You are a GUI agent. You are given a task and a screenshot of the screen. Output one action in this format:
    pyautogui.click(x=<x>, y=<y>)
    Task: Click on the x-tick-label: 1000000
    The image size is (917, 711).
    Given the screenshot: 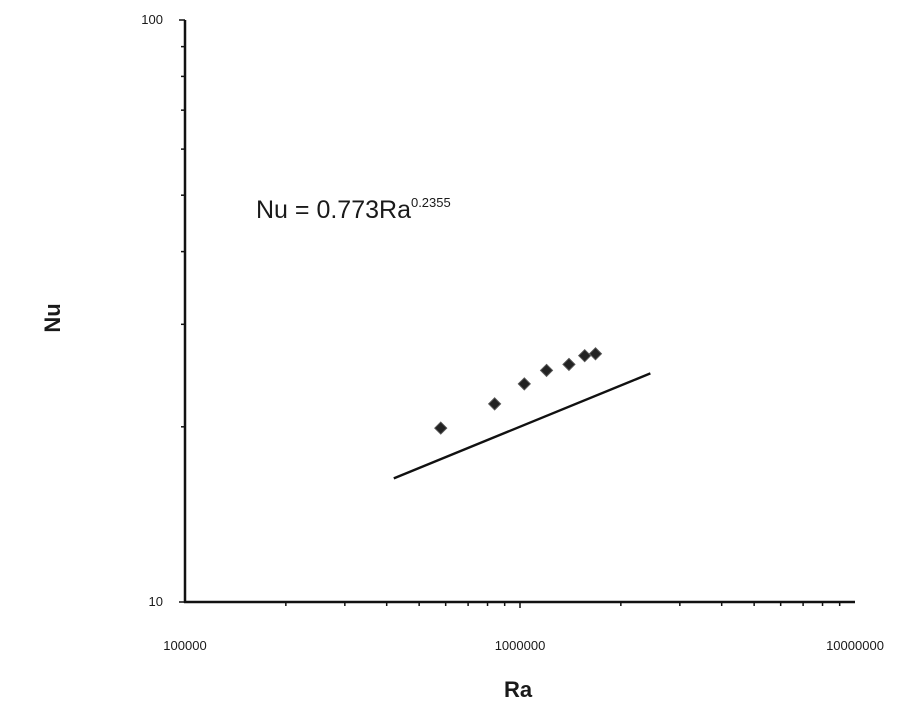 What is the action you would take?
    pyautogui.click(x=520, y=645)
    